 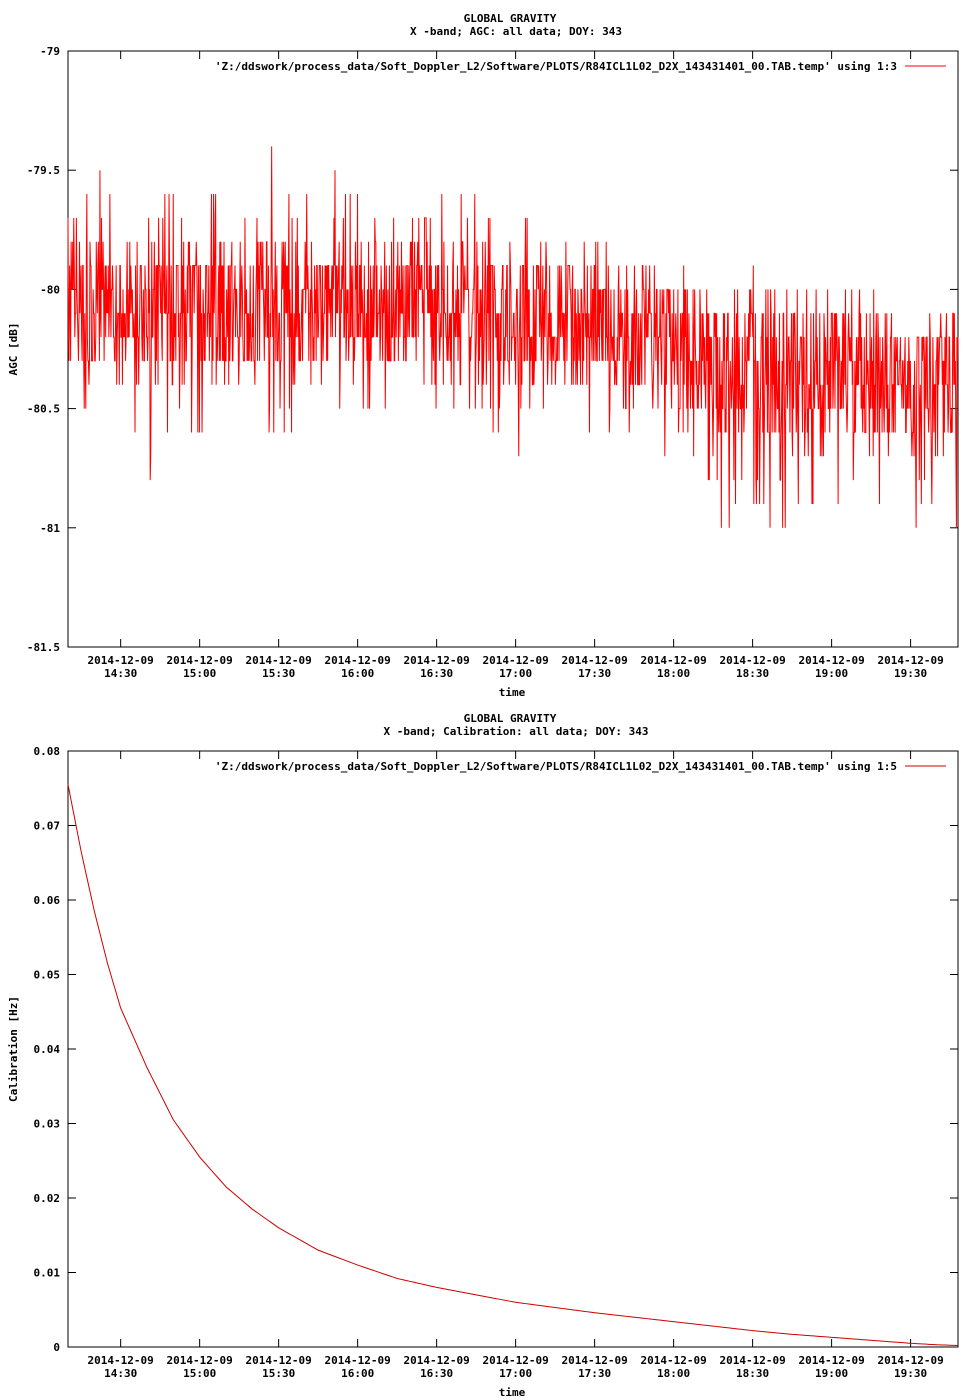 What do you see at coordinates (50, 528) in the screenshot?
I see `y-tick-label: -81` at bounding box center [50, 528].